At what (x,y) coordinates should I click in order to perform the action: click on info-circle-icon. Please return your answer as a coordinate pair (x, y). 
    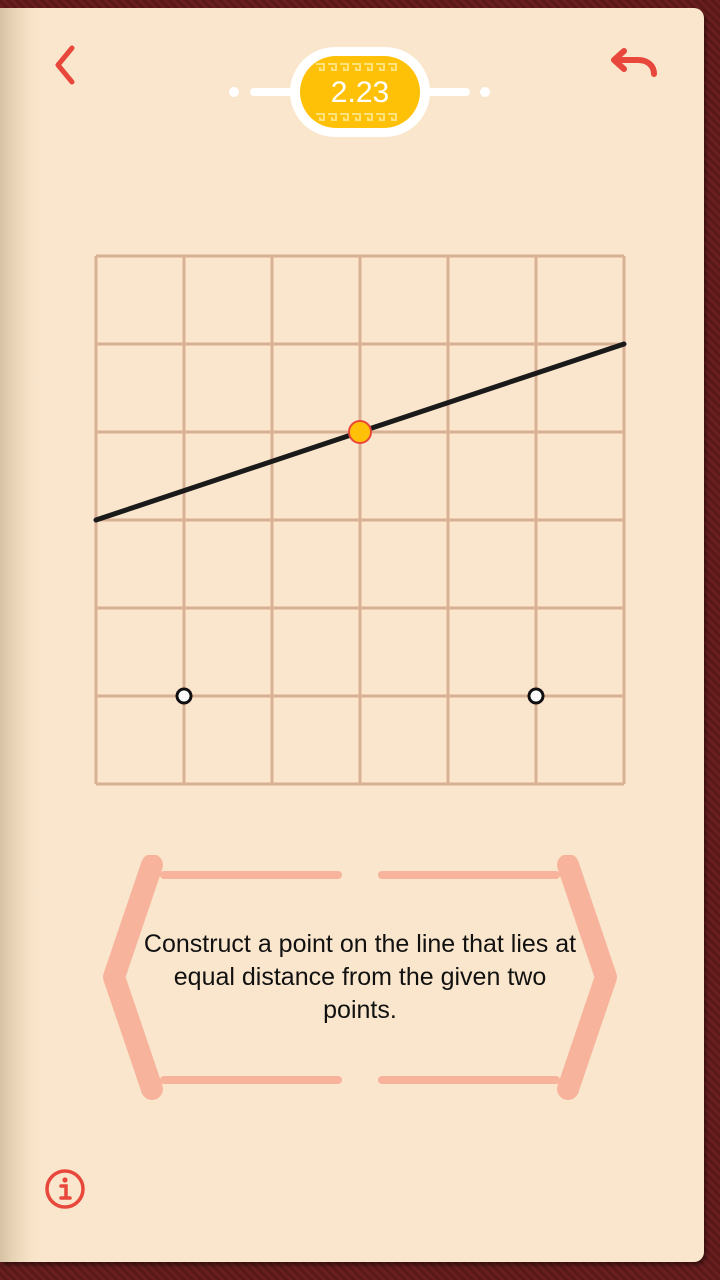
    Looking at the image, I should click on (65, 1189).